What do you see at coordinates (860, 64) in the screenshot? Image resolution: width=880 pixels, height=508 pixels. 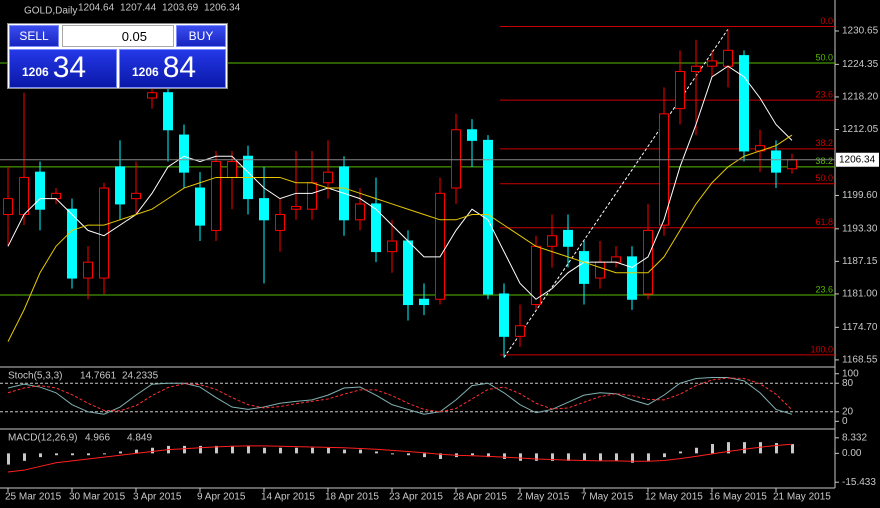 I see `y-tick-label: 1224.35` at bounding box center [860, 64].